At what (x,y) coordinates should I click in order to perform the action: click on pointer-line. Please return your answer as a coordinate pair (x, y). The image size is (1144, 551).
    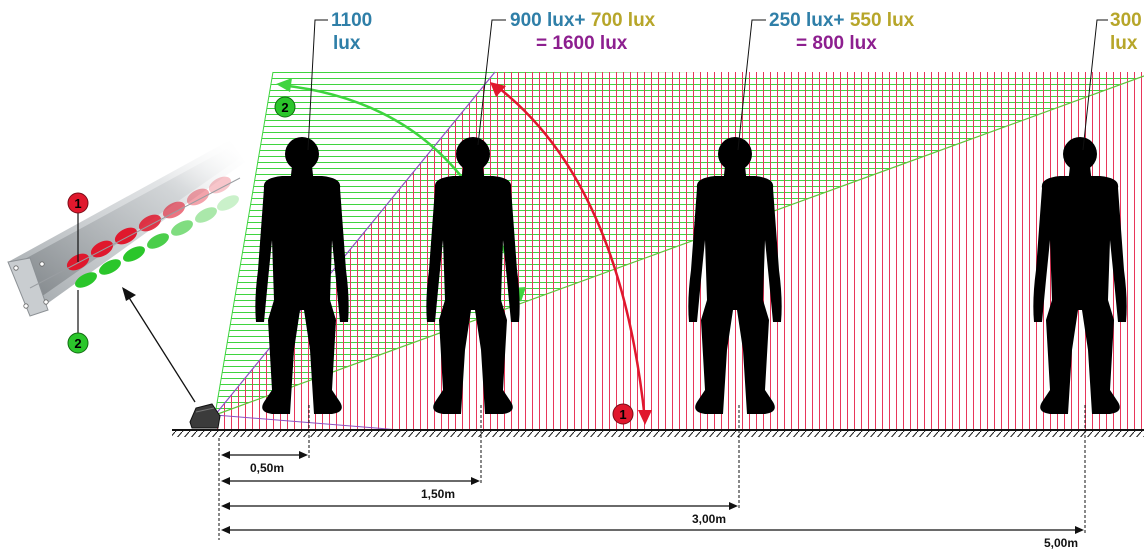
    Looking at the image, I should click on (161, 349).